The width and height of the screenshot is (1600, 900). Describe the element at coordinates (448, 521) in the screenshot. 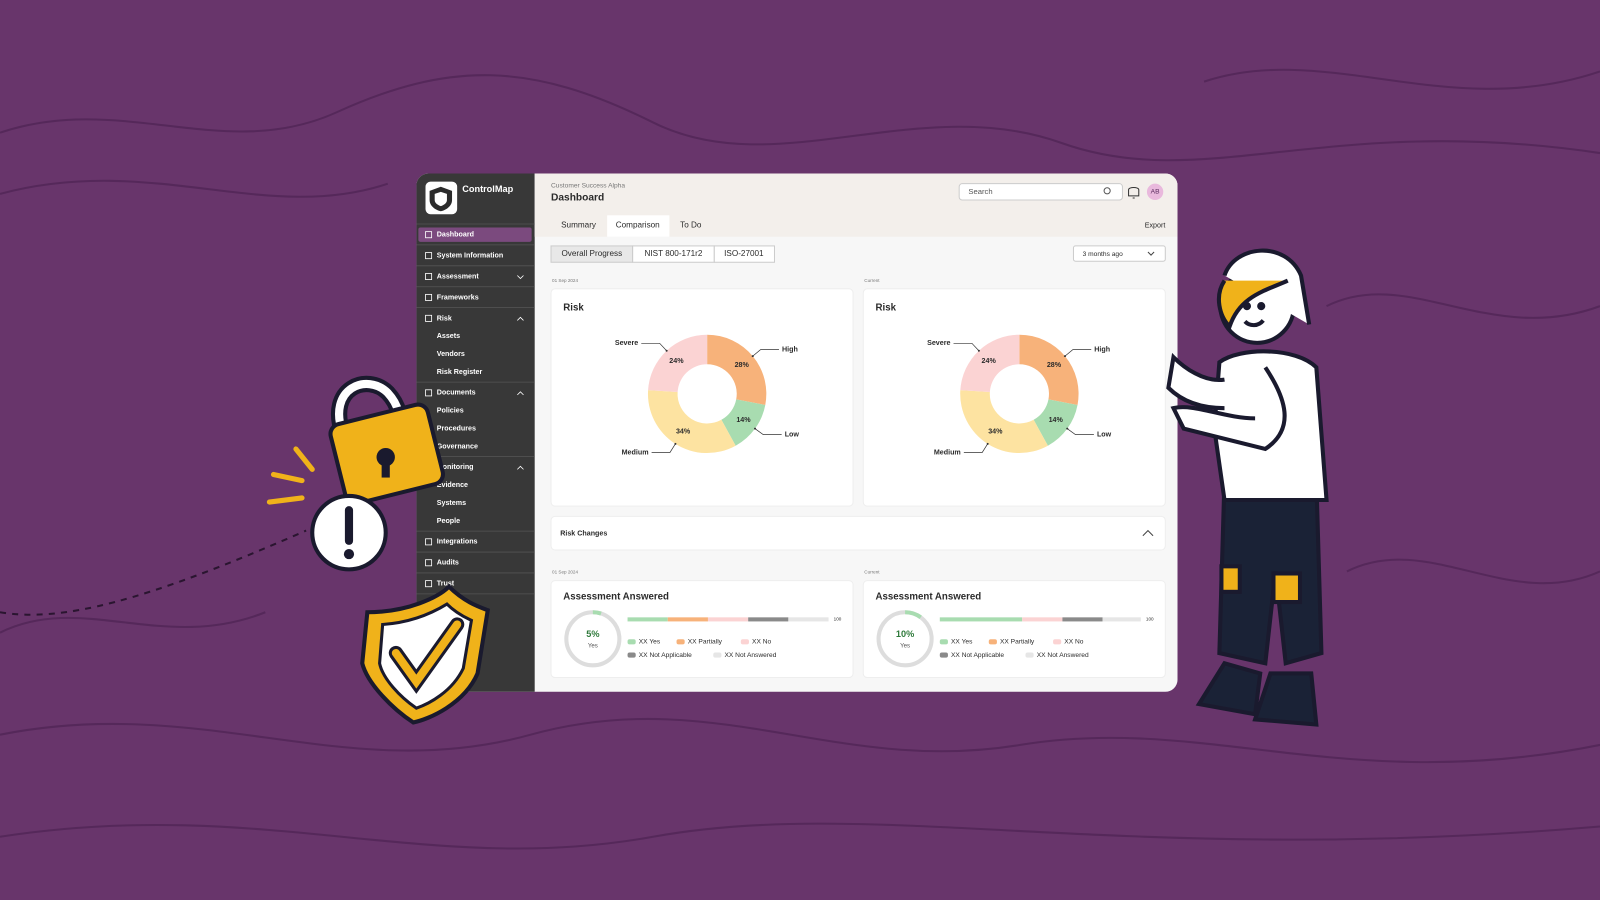

I see `submenu-item: People` at that location.